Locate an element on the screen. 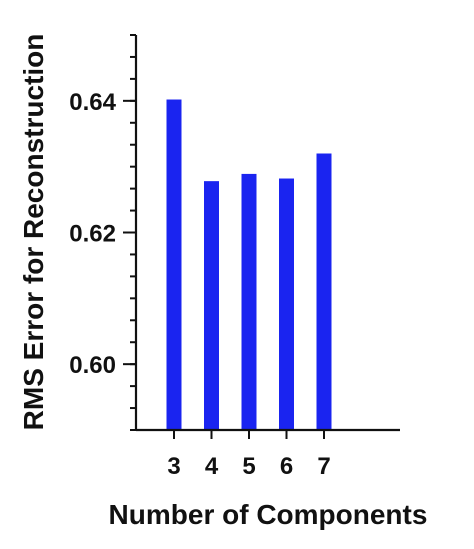 The width and height of the screenshot is (474, 549). x-axis-label: Number of Components is located at coordinates (268, 514).